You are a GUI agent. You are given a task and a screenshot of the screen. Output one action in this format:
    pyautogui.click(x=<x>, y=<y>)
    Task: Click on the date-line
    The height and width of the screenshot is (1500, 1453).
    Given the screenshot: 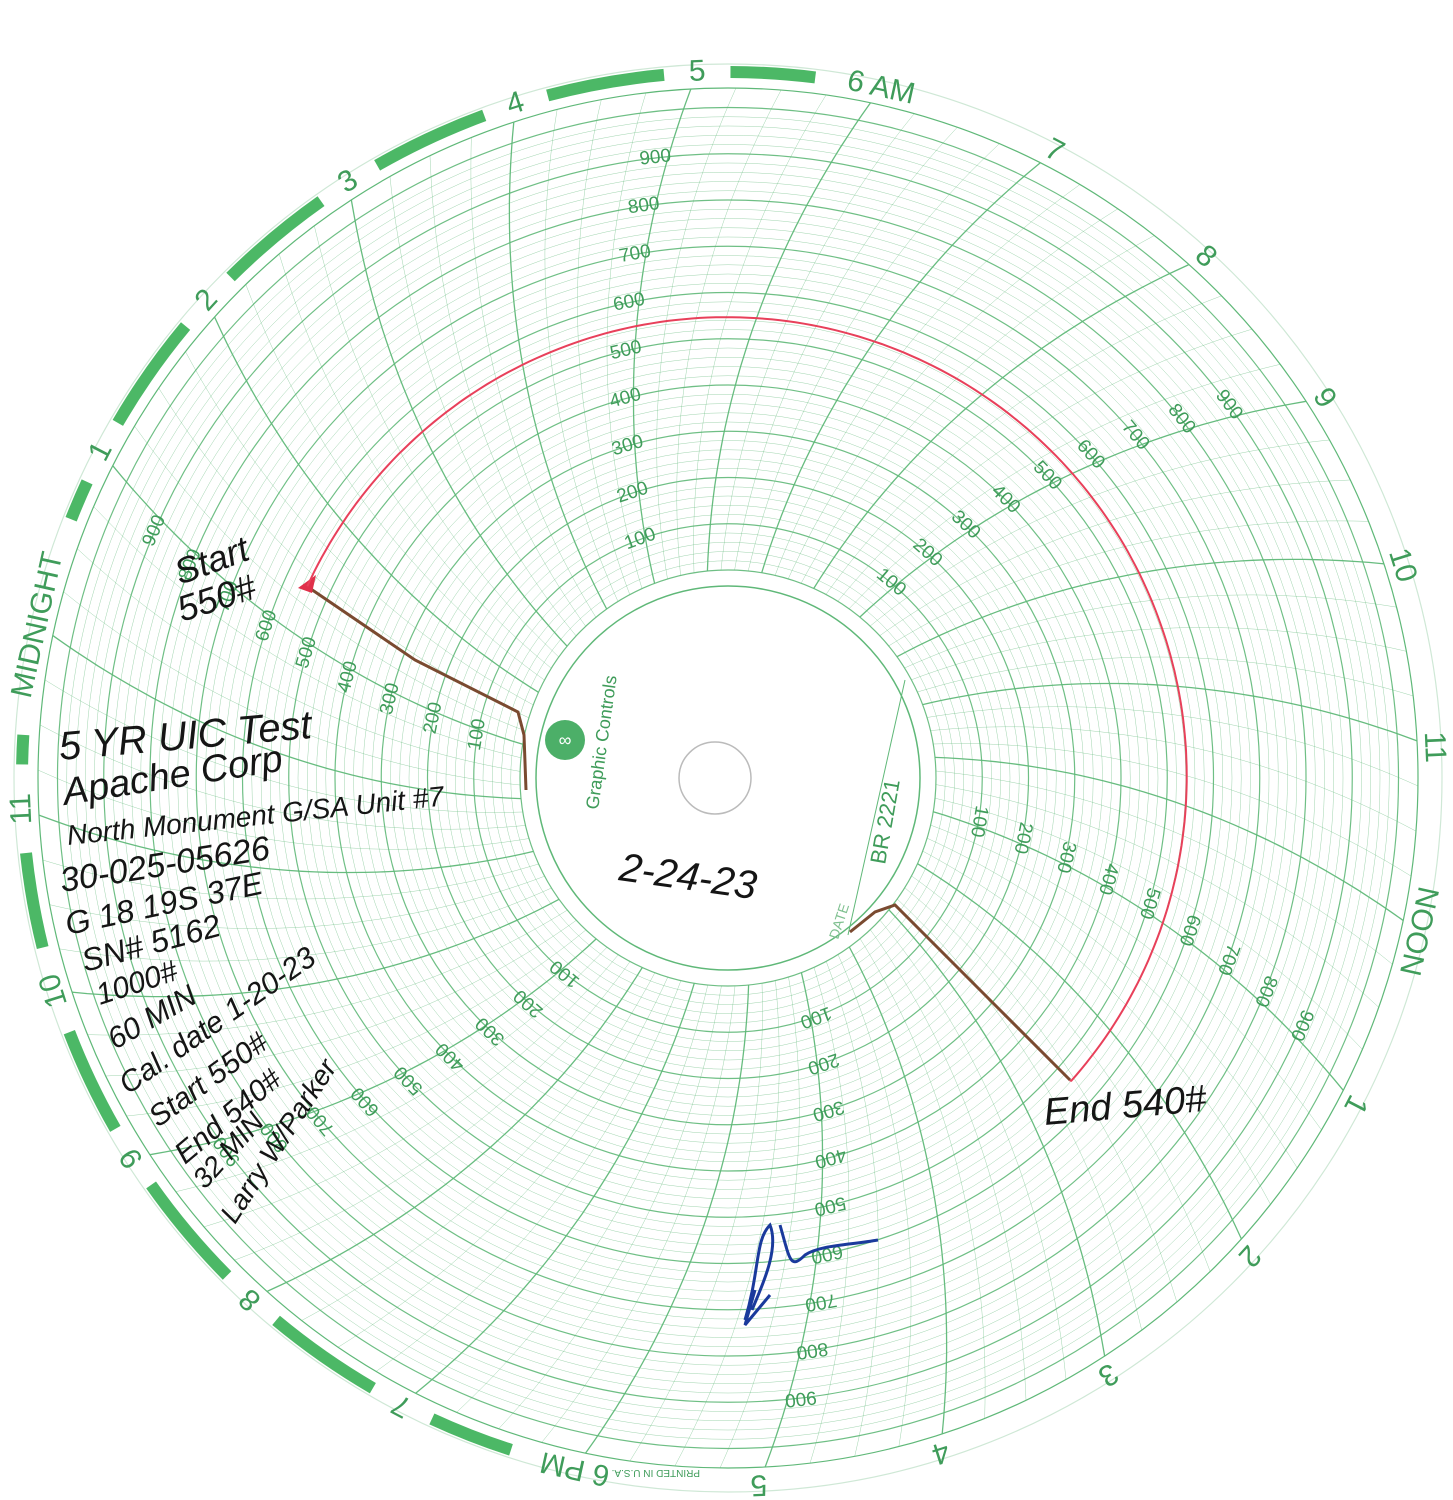 What is the action you would take?
    pyautogui.click(x=876, y=807)
    